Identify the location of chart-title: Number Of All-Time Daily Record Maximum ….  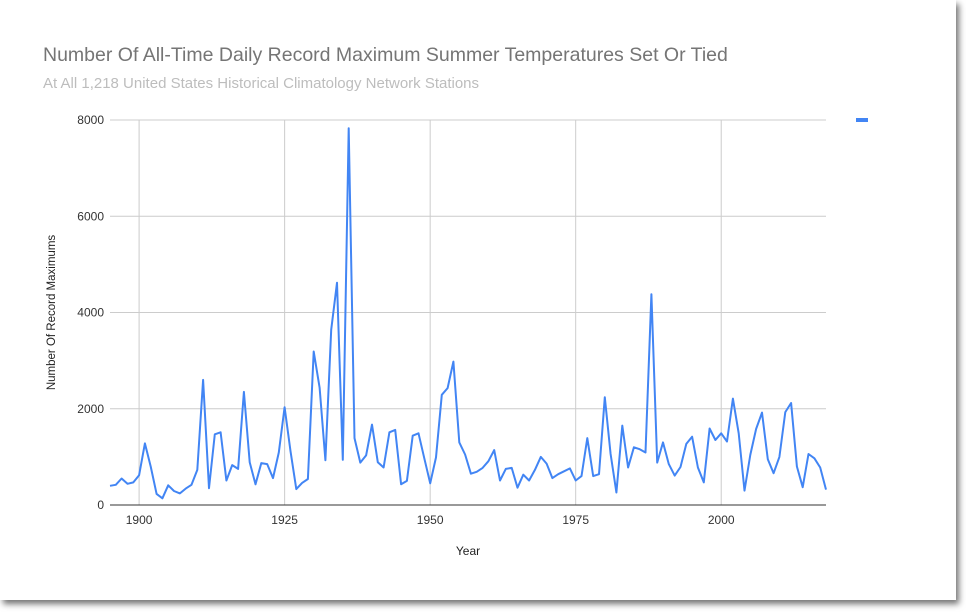
(385, 55).